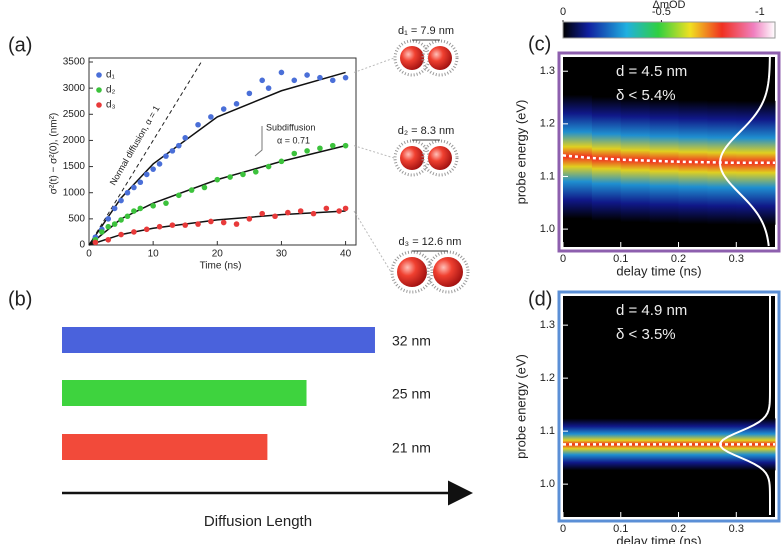 The width and height of the screenshot is (782, 544). Describe the element at coordinates (74, 140) in the screenshot. I see `y-tick-label: 2000` at that location.